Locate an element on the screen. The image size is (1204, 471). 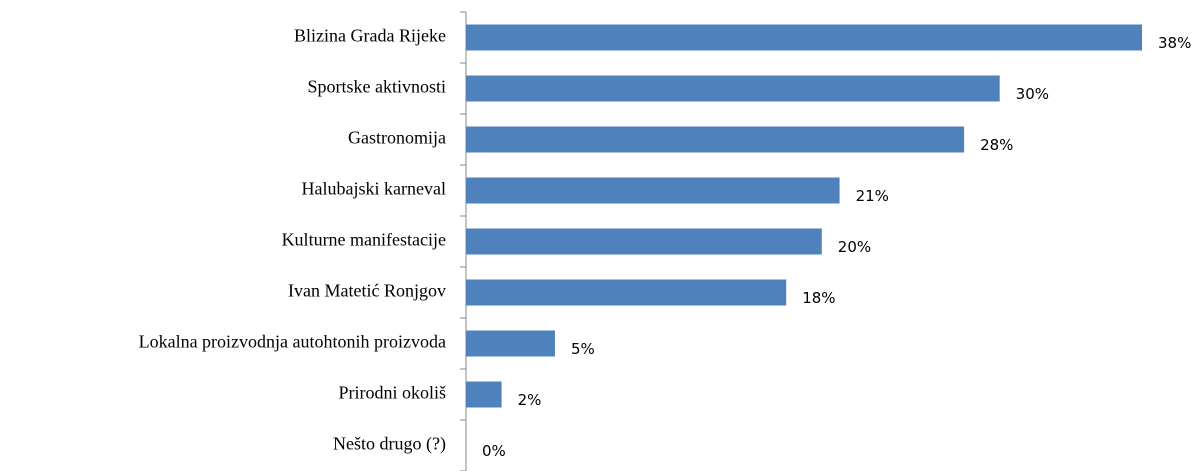
category-label: Gastronomija is located at coordinates (397, 138).